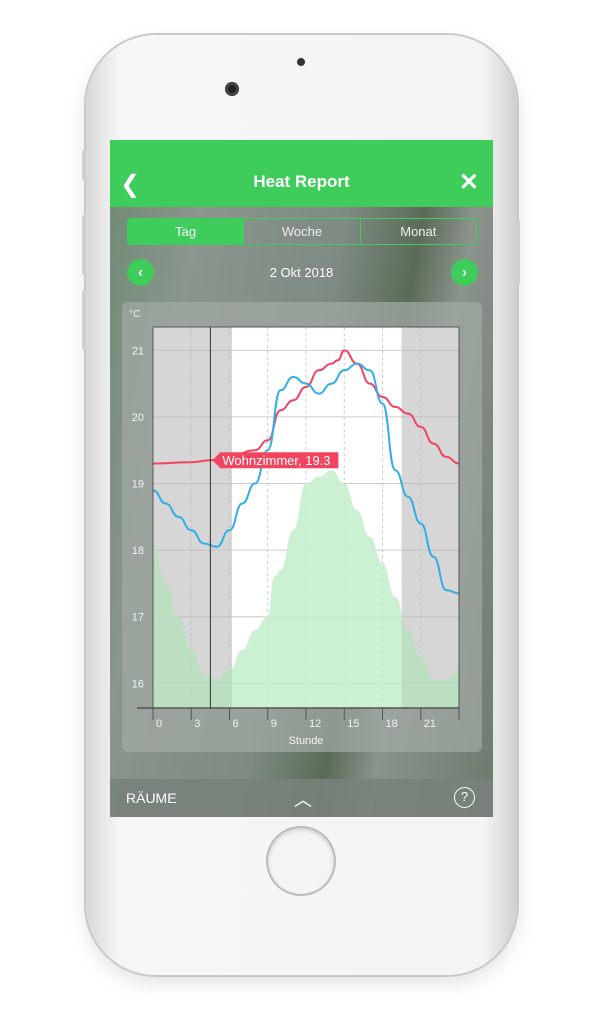 Image resolution: width=600 pixels, height=1014 pixels. Describe the element at coordinates (301, 62) in the screenshot. I see `speaker` at that location.